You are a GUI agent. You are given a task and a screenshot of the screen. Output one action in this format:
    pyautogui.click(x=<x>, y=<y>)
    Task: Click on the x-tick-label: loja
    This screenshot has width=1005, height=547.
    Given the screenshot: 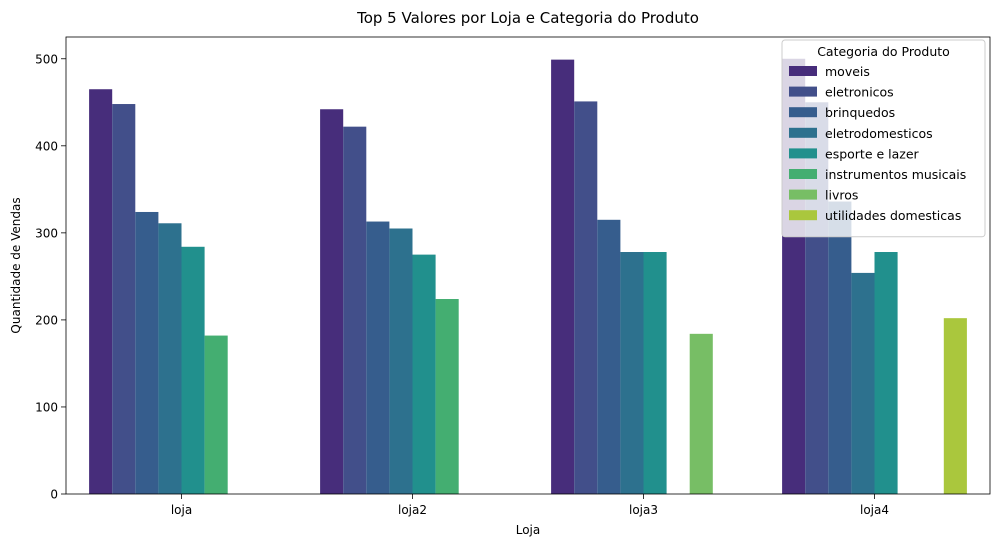 What is the action you would take?
    pyautogui.click(x=181, y=510)
    